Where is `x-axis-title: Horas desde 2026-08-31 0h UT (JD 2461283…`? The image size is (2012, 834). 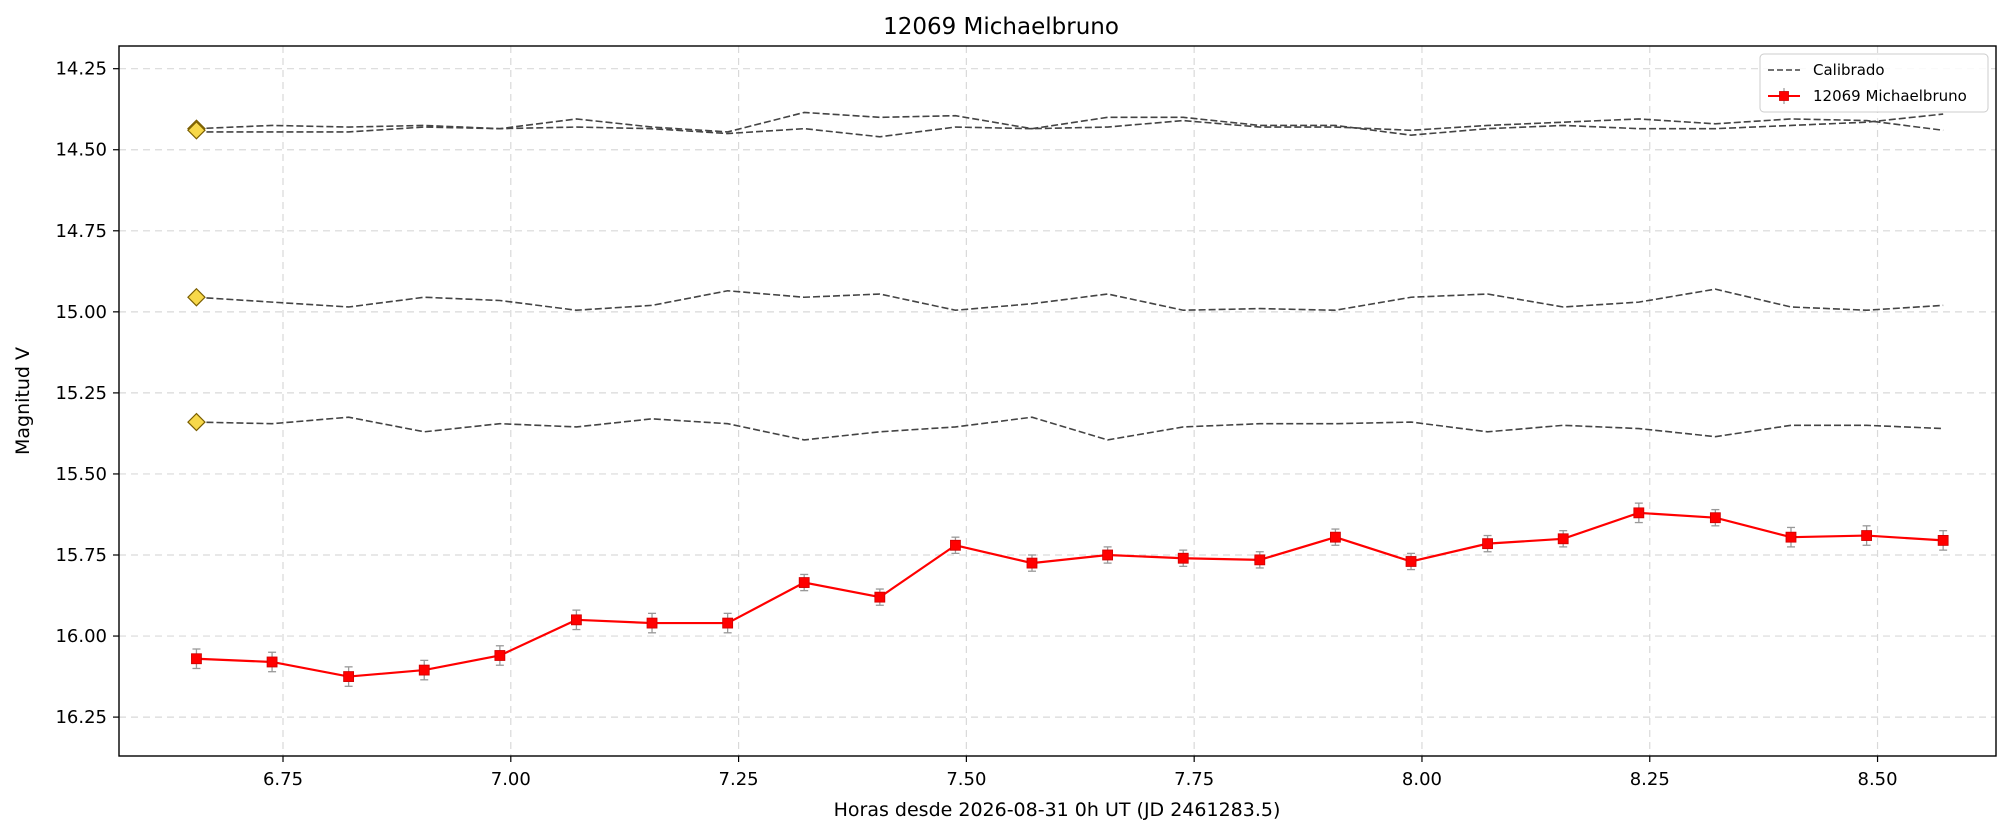 x-axis-title: Horas desde 2026-08-31 0h UT (JD 2461283… is located at coordinates (1057, 810).